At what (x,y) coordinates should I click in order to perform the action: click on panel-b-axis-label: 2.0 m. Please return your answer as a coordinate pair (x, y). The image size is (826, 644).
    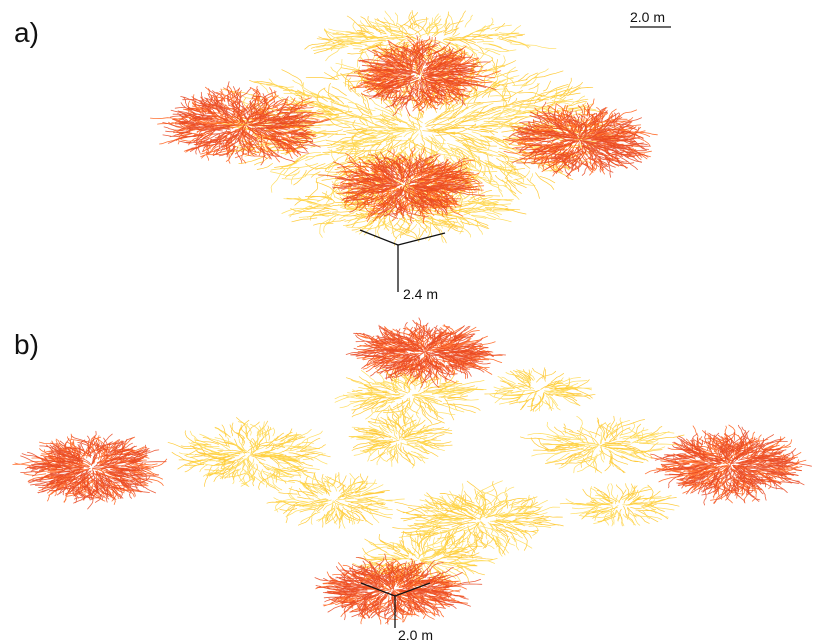
    Looking at the image, I should click on (415, 635).